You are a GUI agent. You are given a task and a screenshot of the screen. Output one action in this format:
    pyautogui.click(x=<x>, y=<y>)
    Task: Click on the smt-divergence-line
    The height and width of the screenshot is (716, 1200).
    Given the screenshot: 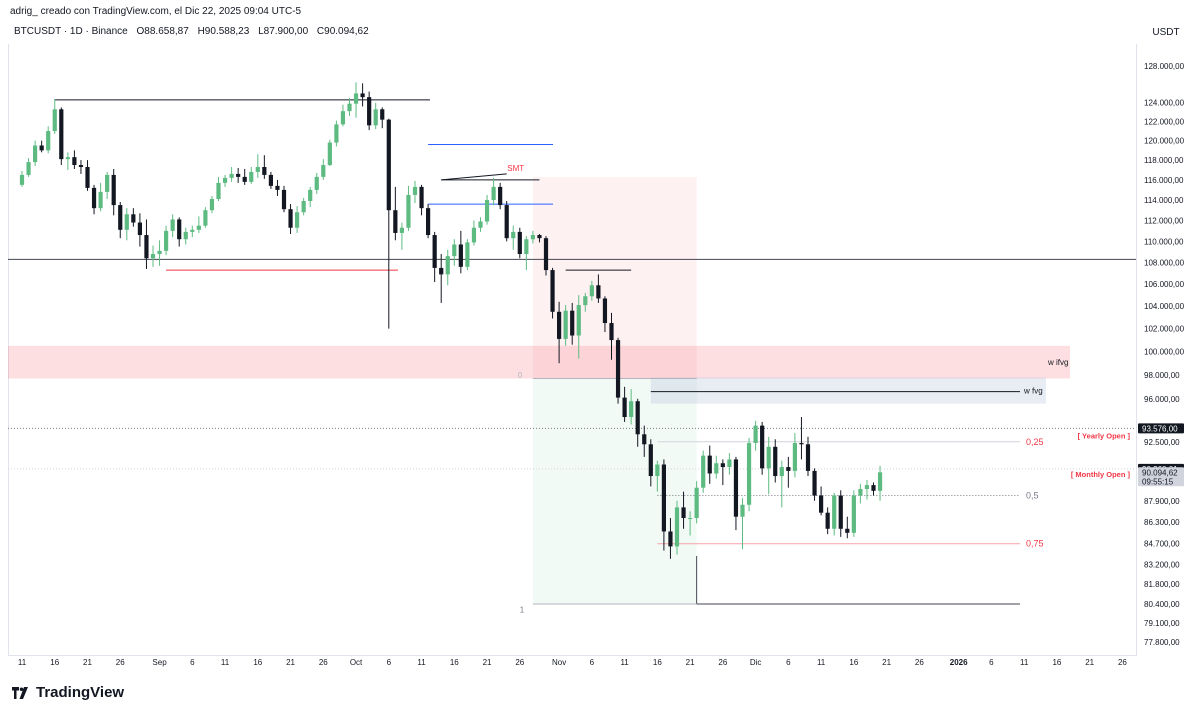 What is the action you would take?
    pyautogui.click(x=474, y=177)
    